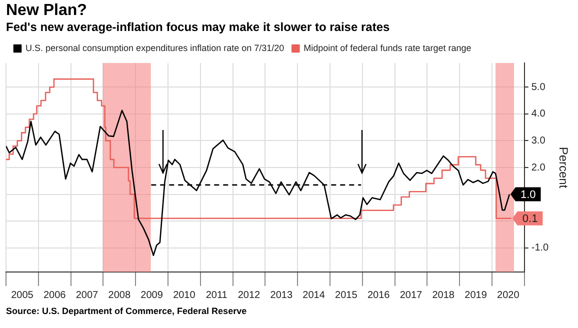 The width and height of the screenshot is (578, 328). Describe the element at coordinates (530, 218) in the screenshot. I see `data-label: 0.1` at that location.